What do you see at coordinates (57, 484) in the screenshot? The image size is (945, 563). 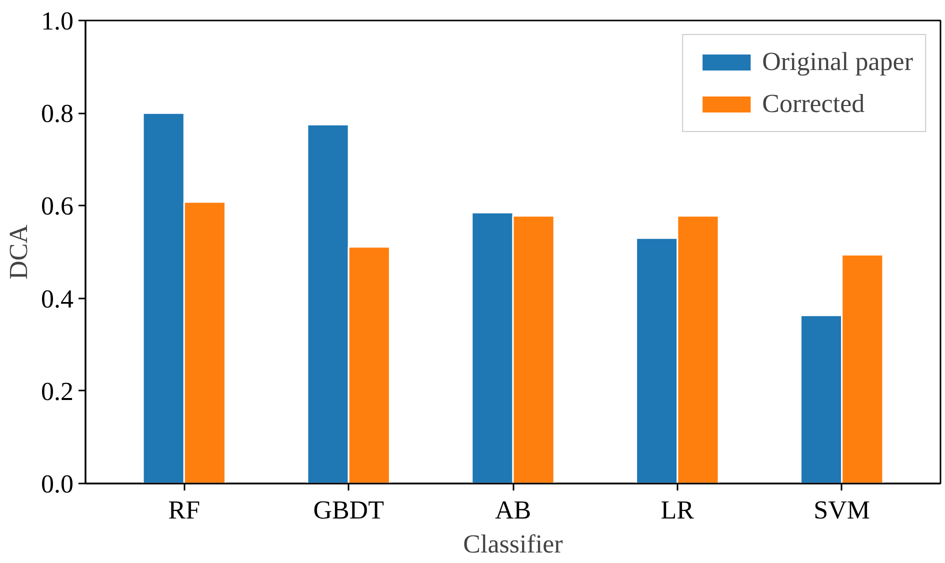 I see `y-tick-label: 0.0` at bounding box center [57, 484].